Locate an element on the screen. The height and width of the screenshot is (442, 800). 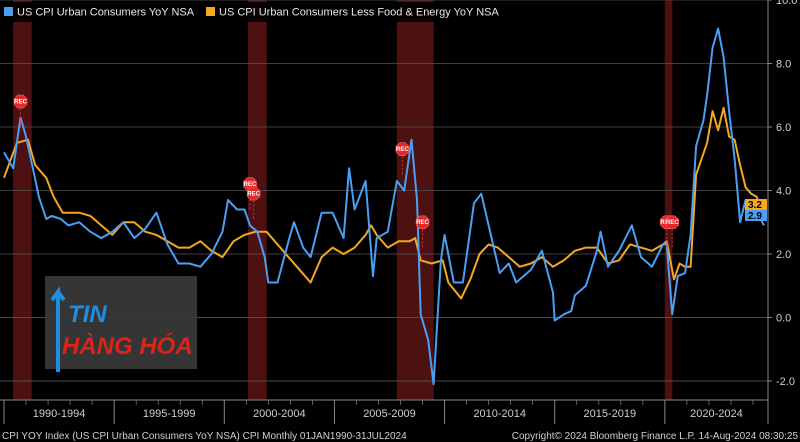
logo-line2: HÀNG HÓA is located at coordinates (127, 346).